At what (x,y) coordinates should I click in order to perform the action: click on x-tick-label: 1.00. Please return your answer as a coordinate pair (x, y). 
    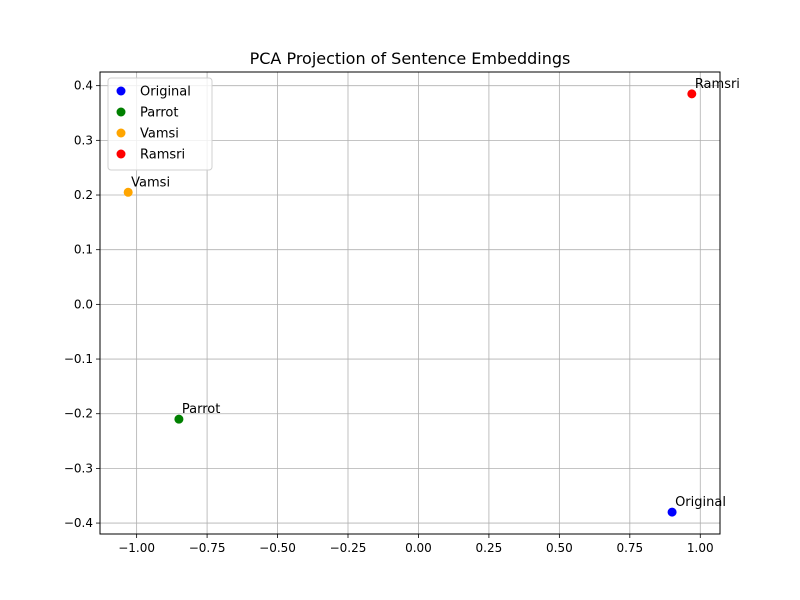
    Looking at the image, I should click on (700, 548).